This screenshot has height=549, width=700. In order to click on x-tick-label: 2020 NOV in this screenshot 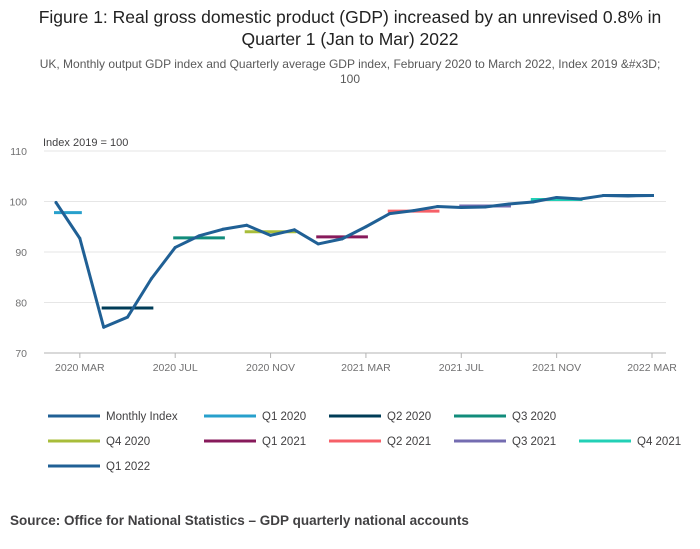, I will do `click(270, 368)`.